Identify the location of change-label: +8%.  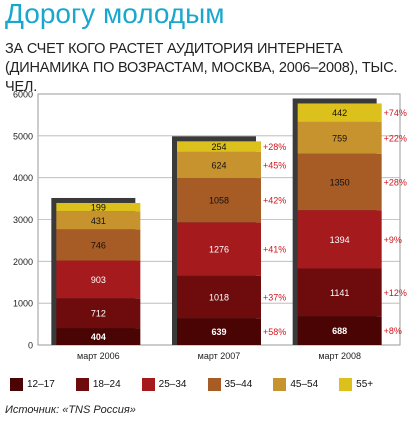
(393, 331).